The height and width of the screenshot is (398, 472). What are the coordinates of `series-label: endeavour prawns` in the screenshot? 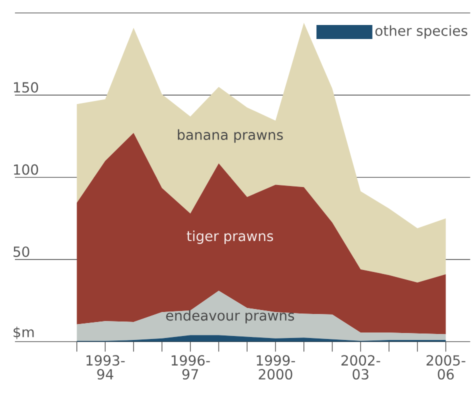 It's located at (230, 317).